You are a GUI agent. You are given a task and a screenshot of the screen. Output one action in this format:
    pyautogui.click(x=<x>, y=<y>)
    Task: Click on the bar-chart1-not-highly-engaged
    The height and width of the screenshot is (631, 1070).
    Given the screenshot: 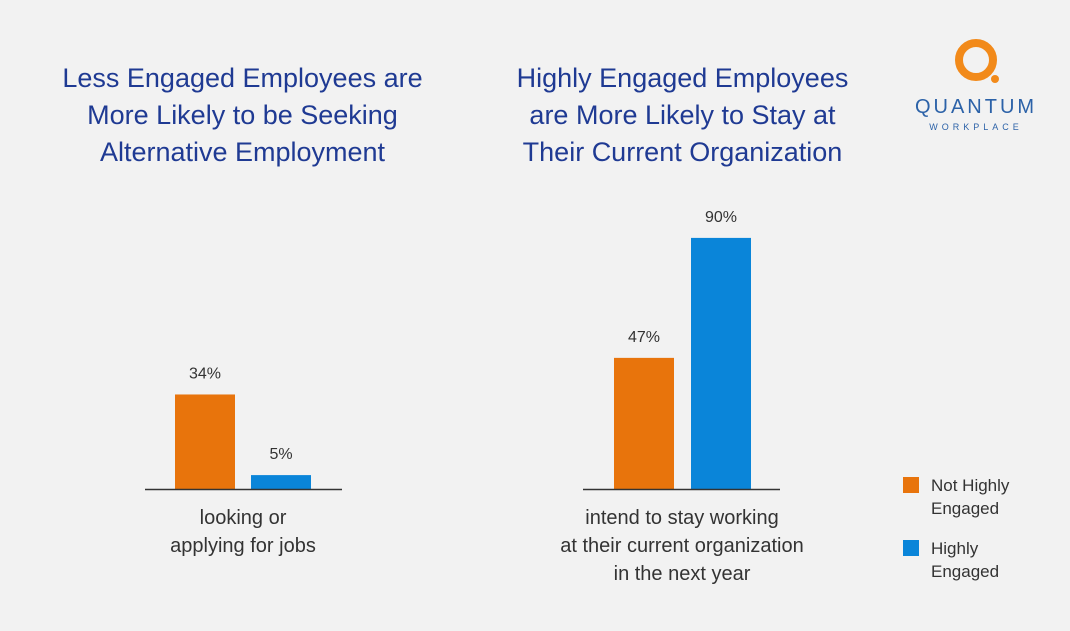 What is the action you would take?
    pyautogui.click(x=205, y=441)
    